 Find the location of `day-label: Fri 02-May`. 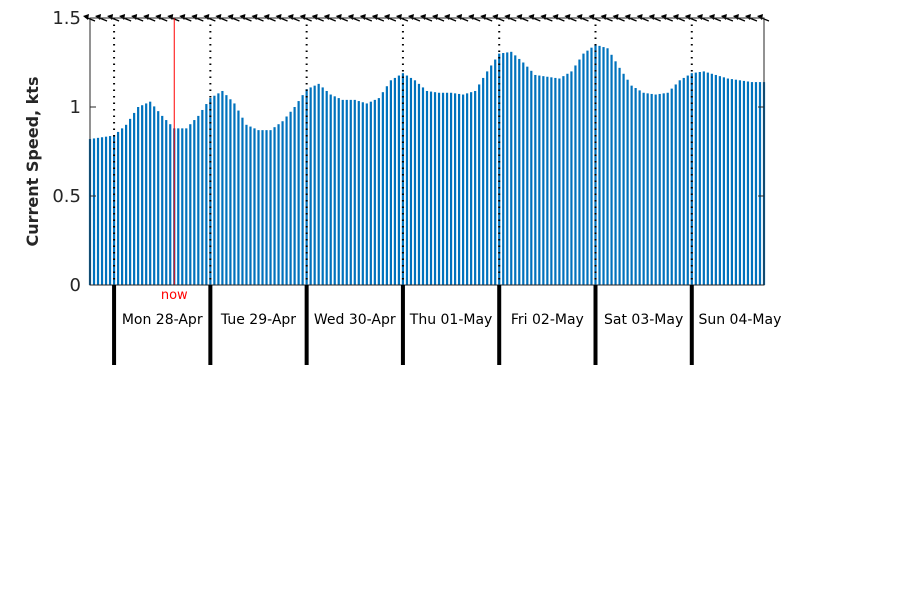

day-label: Fri 02-May is located at coordinates (547, 320).